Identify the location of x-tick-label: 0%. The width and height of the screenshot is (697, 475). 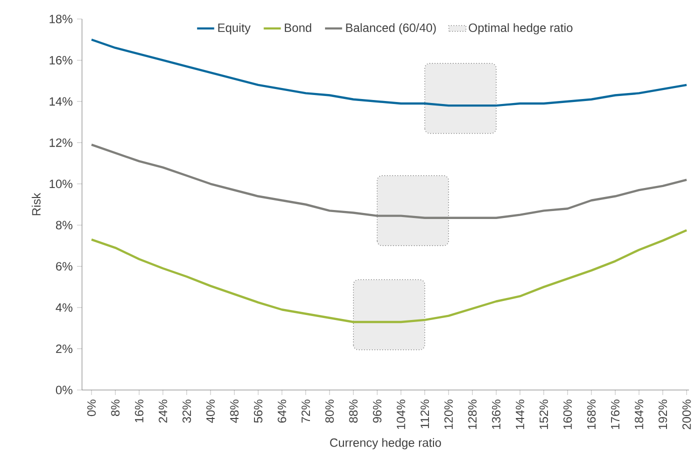
(91, 408).